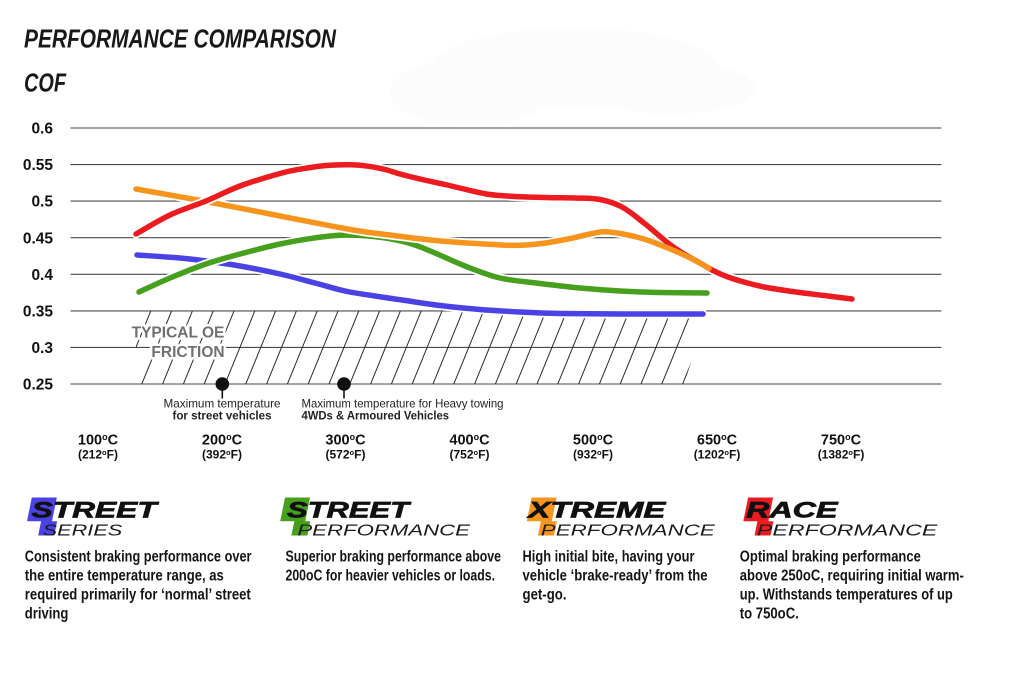 The height and width of the screenshot is (689, 1024). Describe the element at coordinates (376, 416) in the screenshot. I see `svg-text: 4WDs & Armoured Vehicles` at that location.